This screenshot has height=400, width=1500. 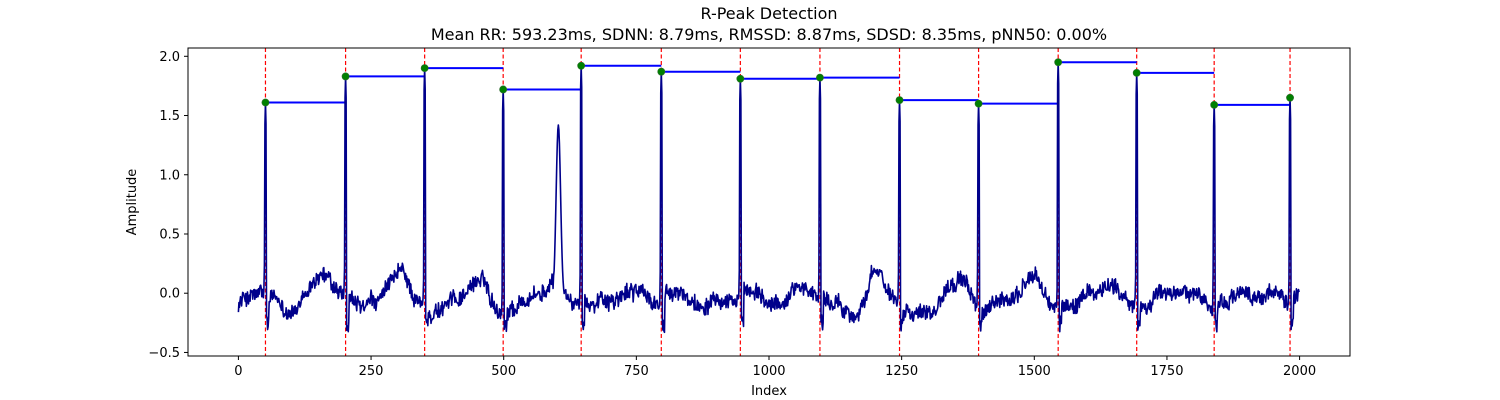 I want to click on x-tick-label: 1750, so click(x=1166, y=371).